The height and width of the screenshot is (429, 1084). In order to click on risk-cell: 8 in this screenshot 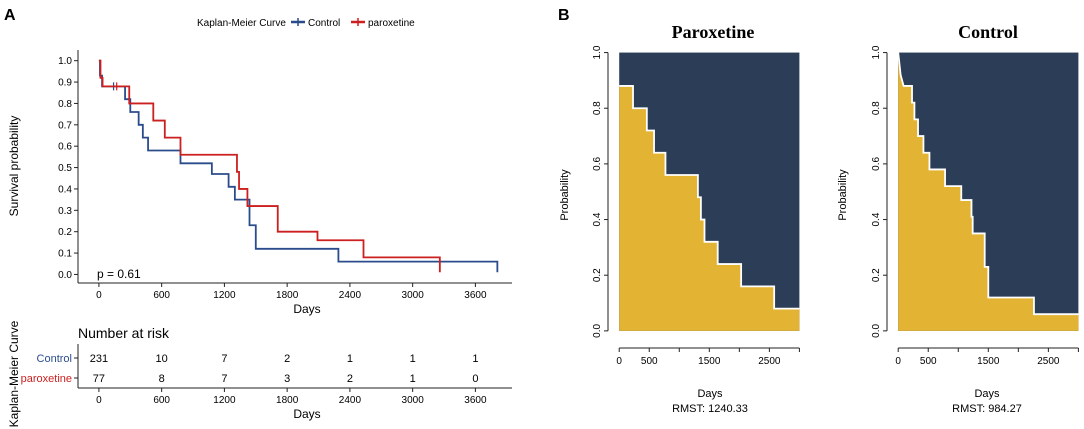, I will do `click(162, 379)`.